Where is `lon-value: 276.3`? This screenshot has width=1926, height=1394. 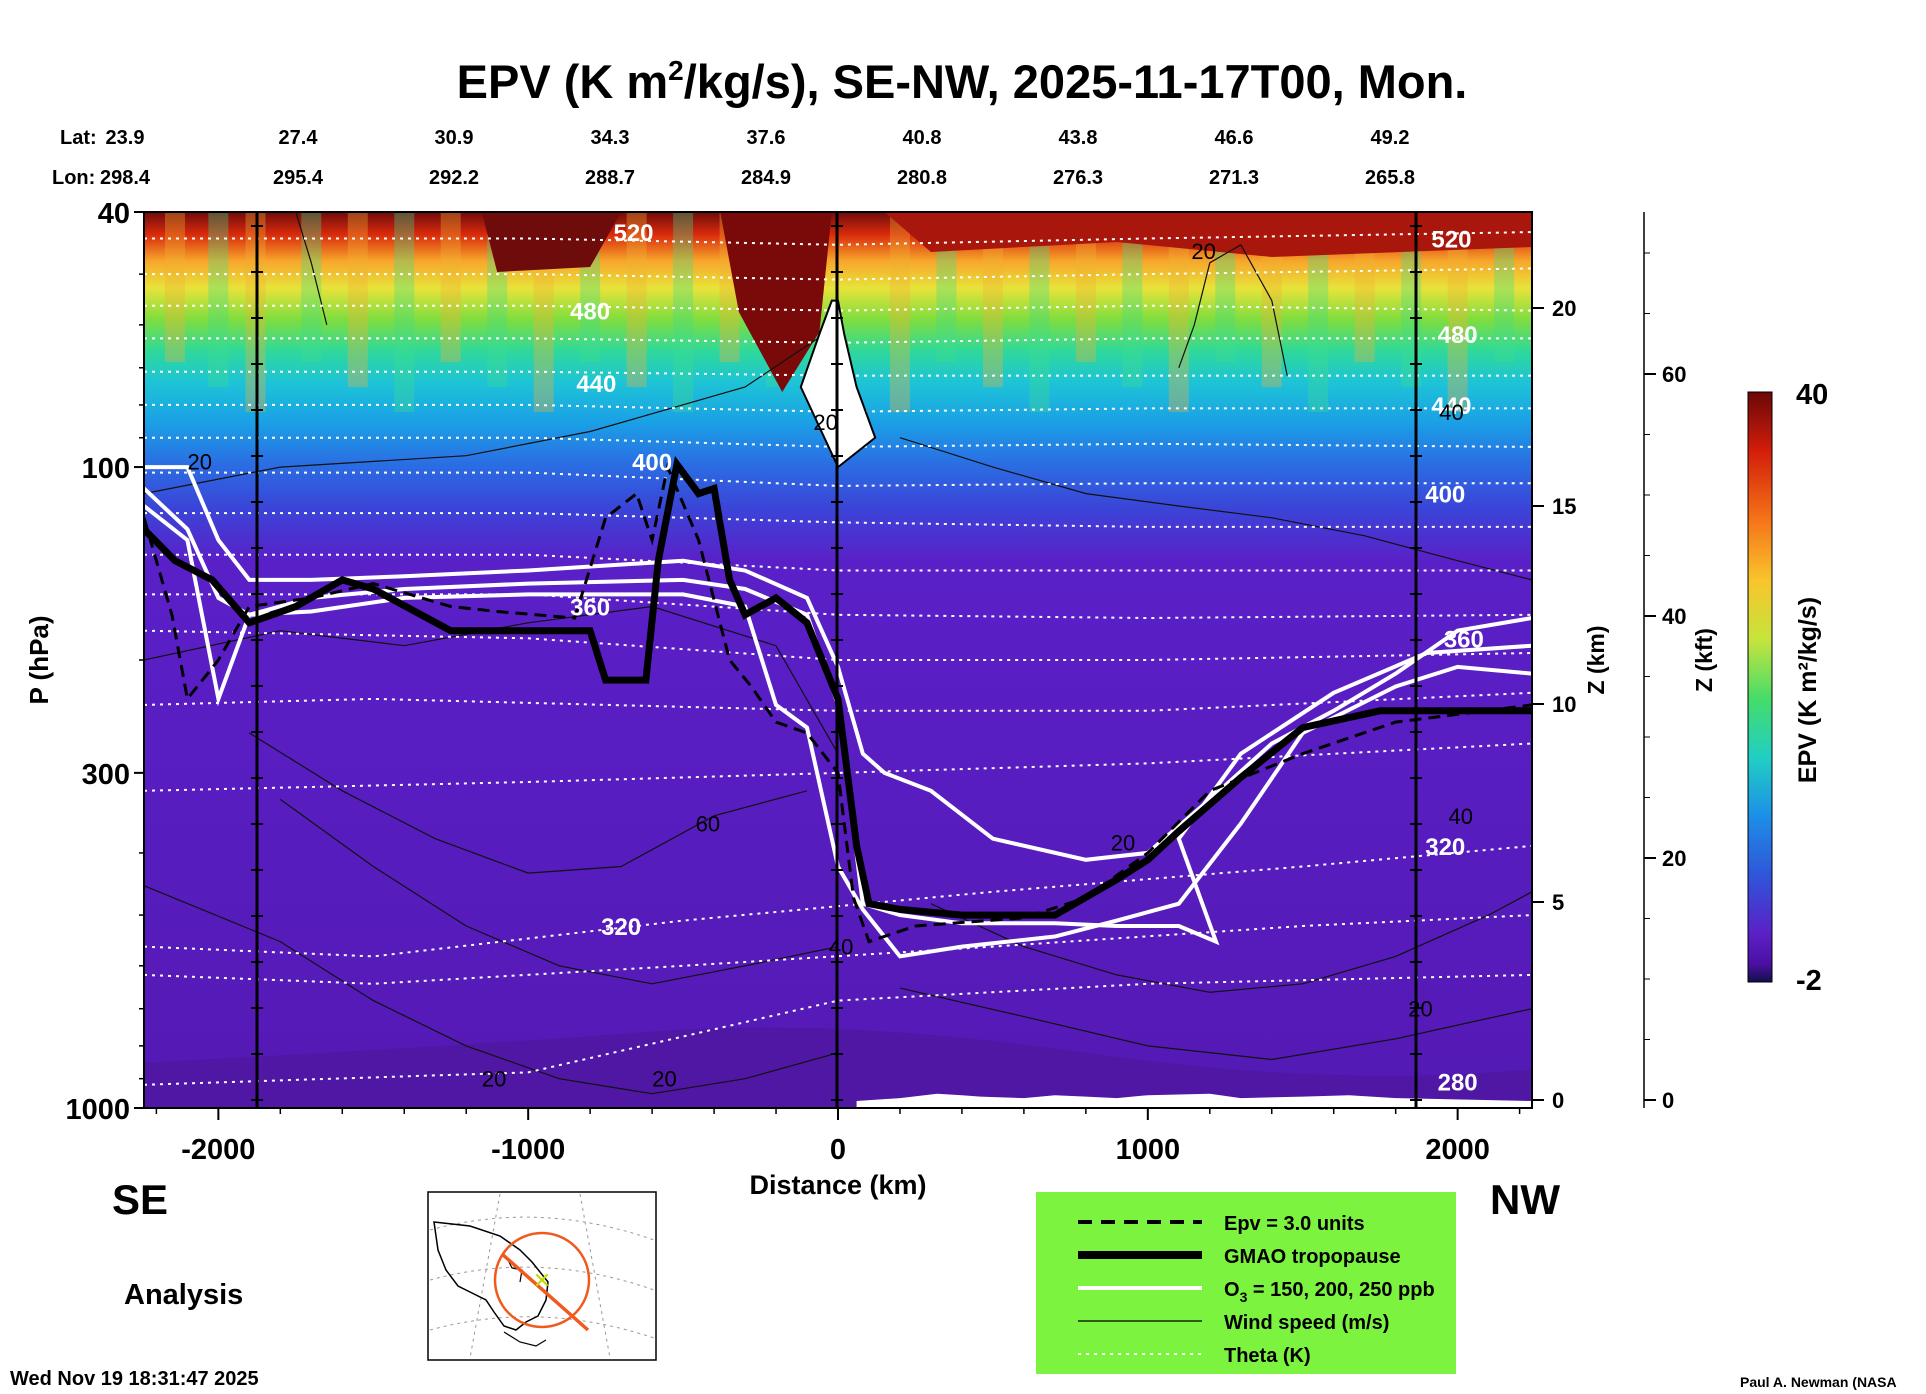 lon-value: 276.3 is located at coordinates (1078, 178).